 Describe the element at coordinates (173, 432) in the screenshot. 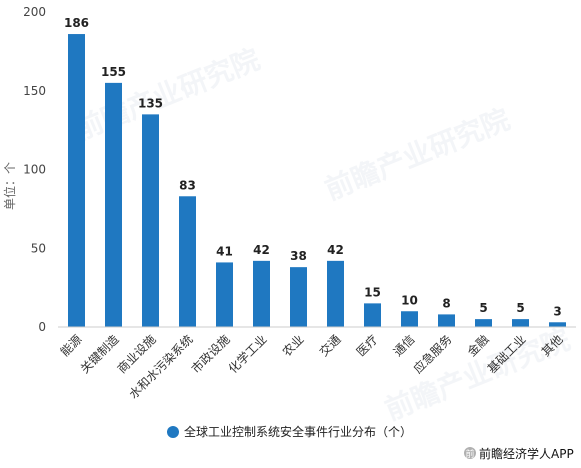

I see `legend-marker` at that location.